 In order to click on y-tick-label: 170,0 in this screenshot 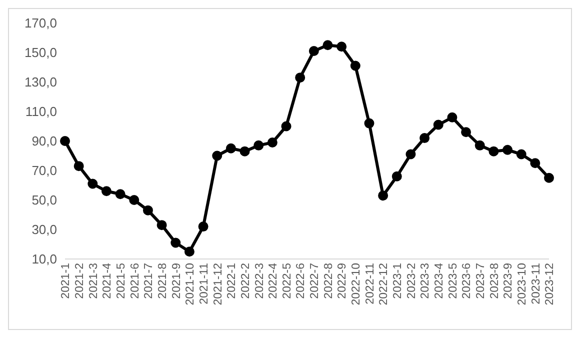, I will do `click(40, 23)`.